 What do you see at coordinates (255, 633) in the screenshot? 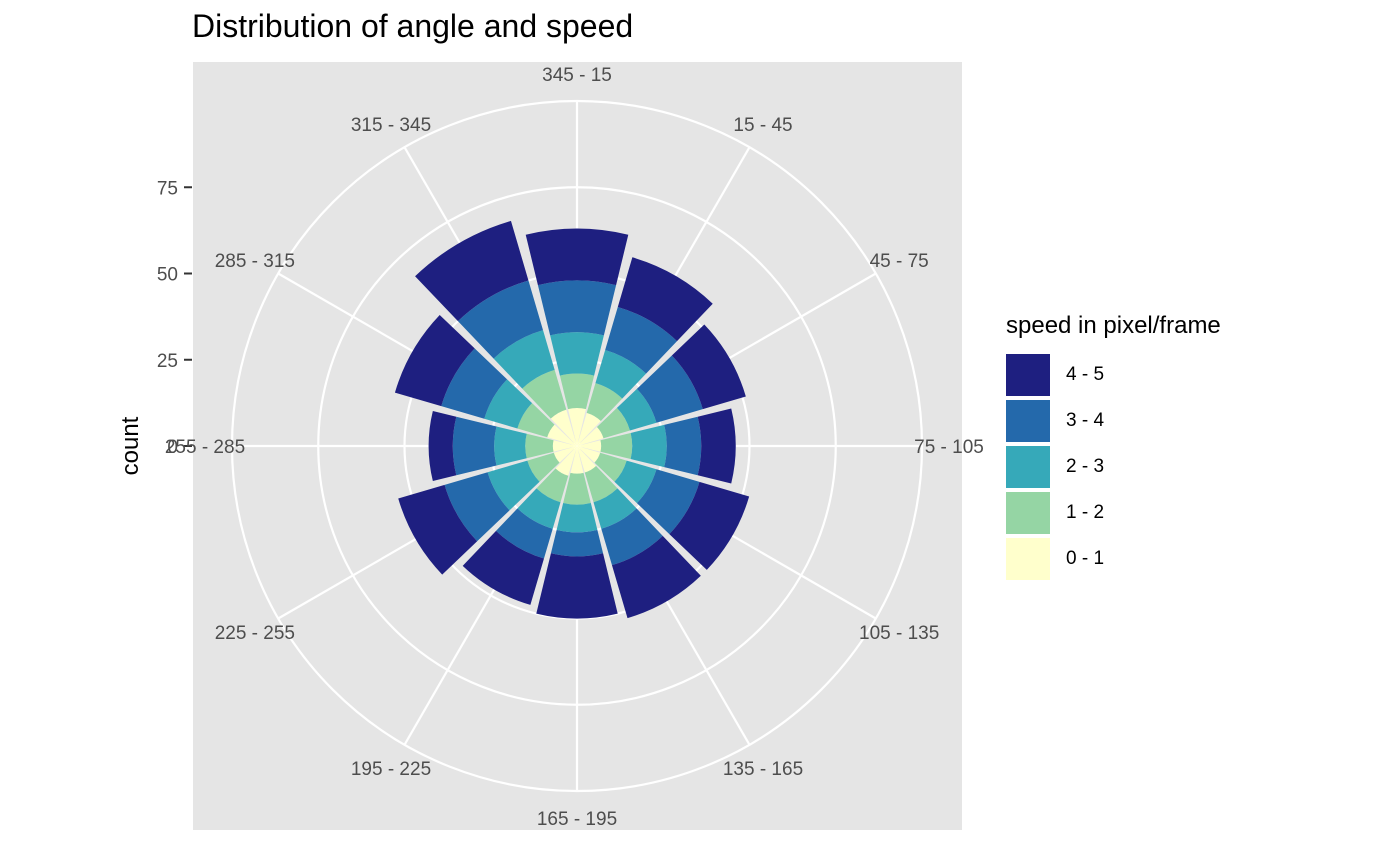
I see `x-tick-label: 225 - 255` at bounding box center [255, 633].